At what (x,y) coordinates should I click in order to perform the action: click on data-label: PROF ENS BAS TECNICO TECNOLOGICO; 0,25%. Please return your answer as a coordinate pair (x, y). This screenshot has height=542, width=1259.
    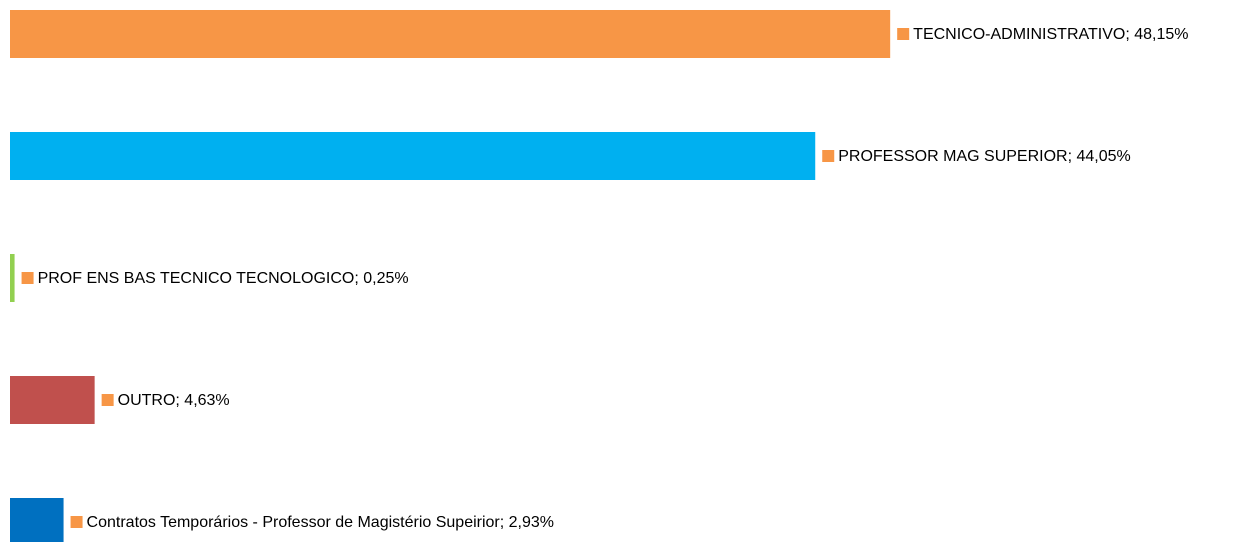
    Looking at the image, I should click on (223, 278).